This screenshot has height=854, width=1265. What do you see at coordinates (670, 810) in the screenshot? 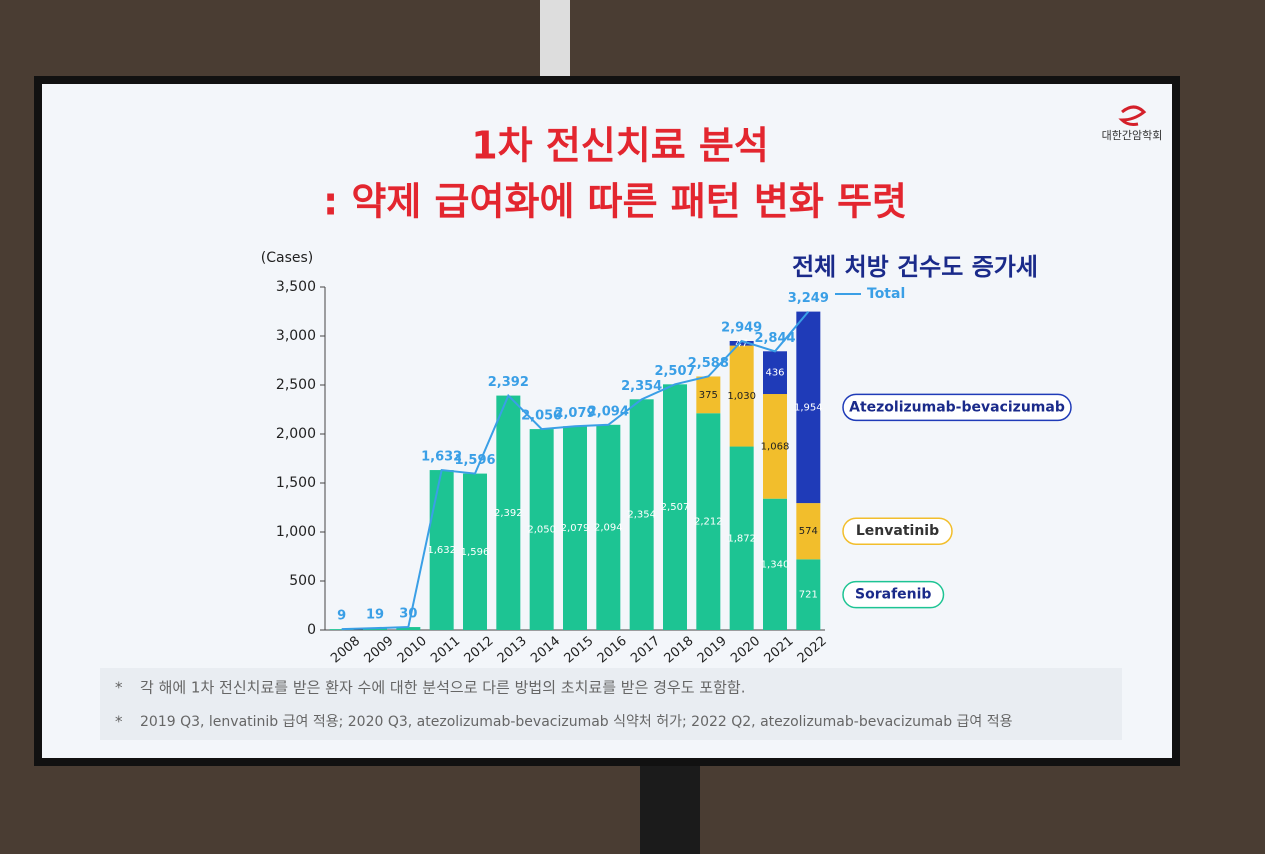
I see `stand` at bounding box center [670, 810].